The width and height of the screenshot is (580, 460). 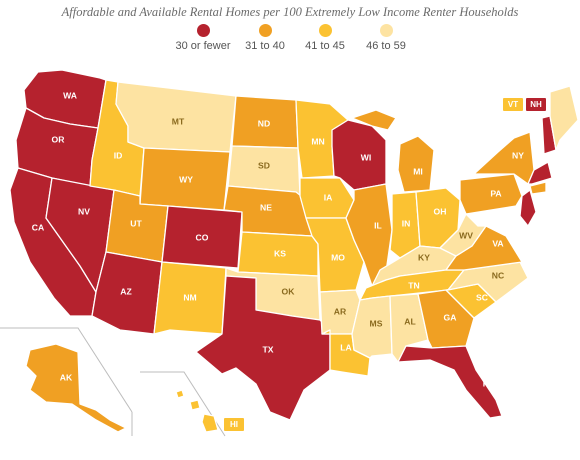 I want to click on state-label-sc: SC, so click(x=482, y=297).